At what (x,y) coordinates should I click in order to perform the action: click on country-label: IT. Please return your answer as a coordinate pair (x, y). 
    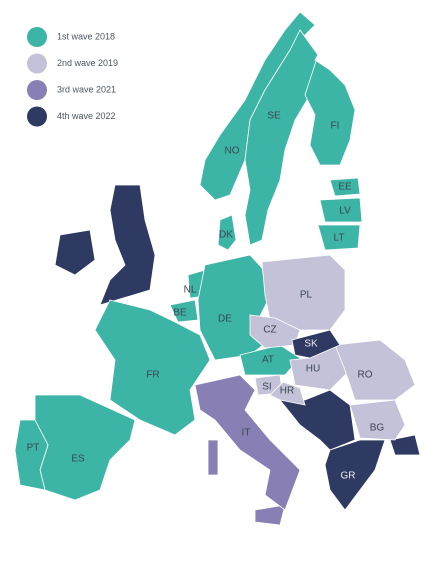
    Looking at the image, I should click on (246, 433).